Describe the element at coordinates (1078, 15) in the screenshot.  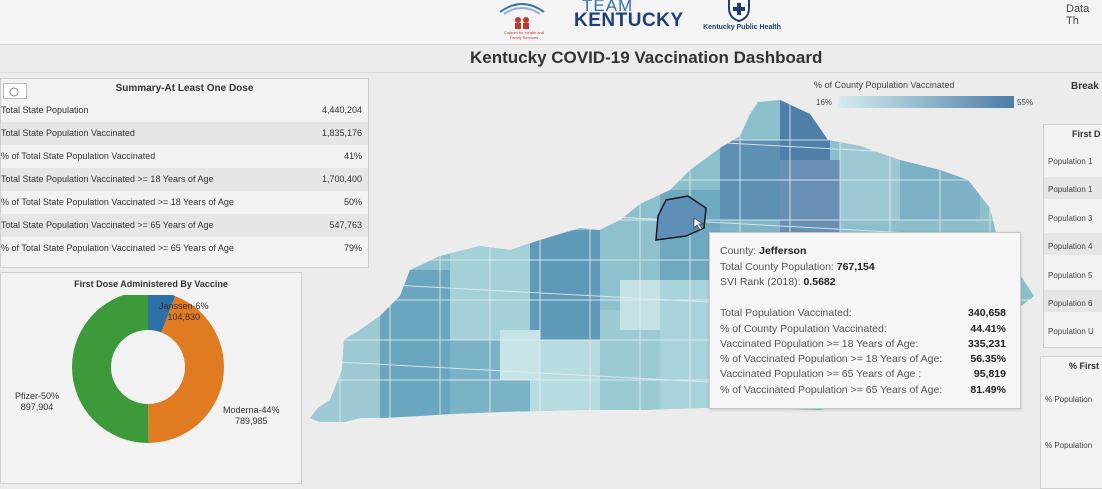
I see `data-link: Data Th` at that location.